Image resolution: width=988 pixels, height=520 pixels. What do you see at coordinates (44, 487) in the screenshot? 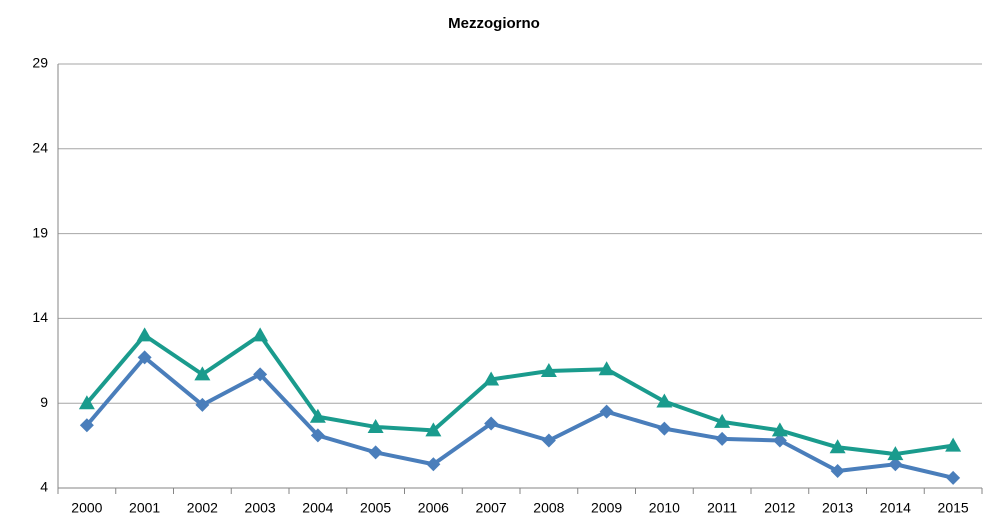
I see `y-tick-label: 4` at bounding box center [44, 487].